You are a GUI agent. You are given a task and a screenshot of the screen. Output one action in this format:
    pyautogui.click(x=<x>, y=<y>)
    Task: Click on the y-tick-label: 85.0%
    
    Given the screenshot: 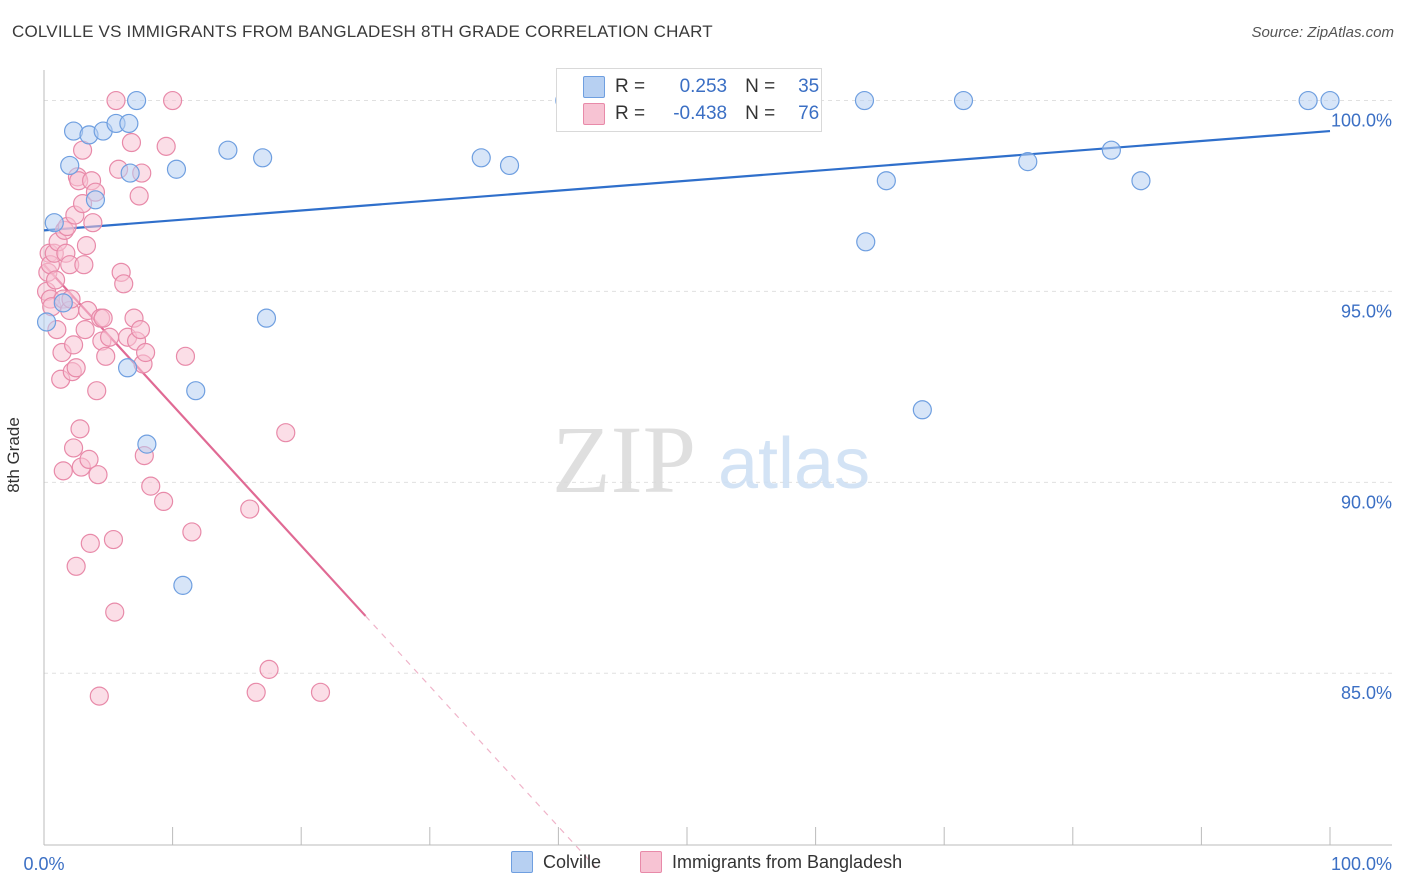 What is the action you would take?
    pyautogui.click(x=1366, y=693)
    